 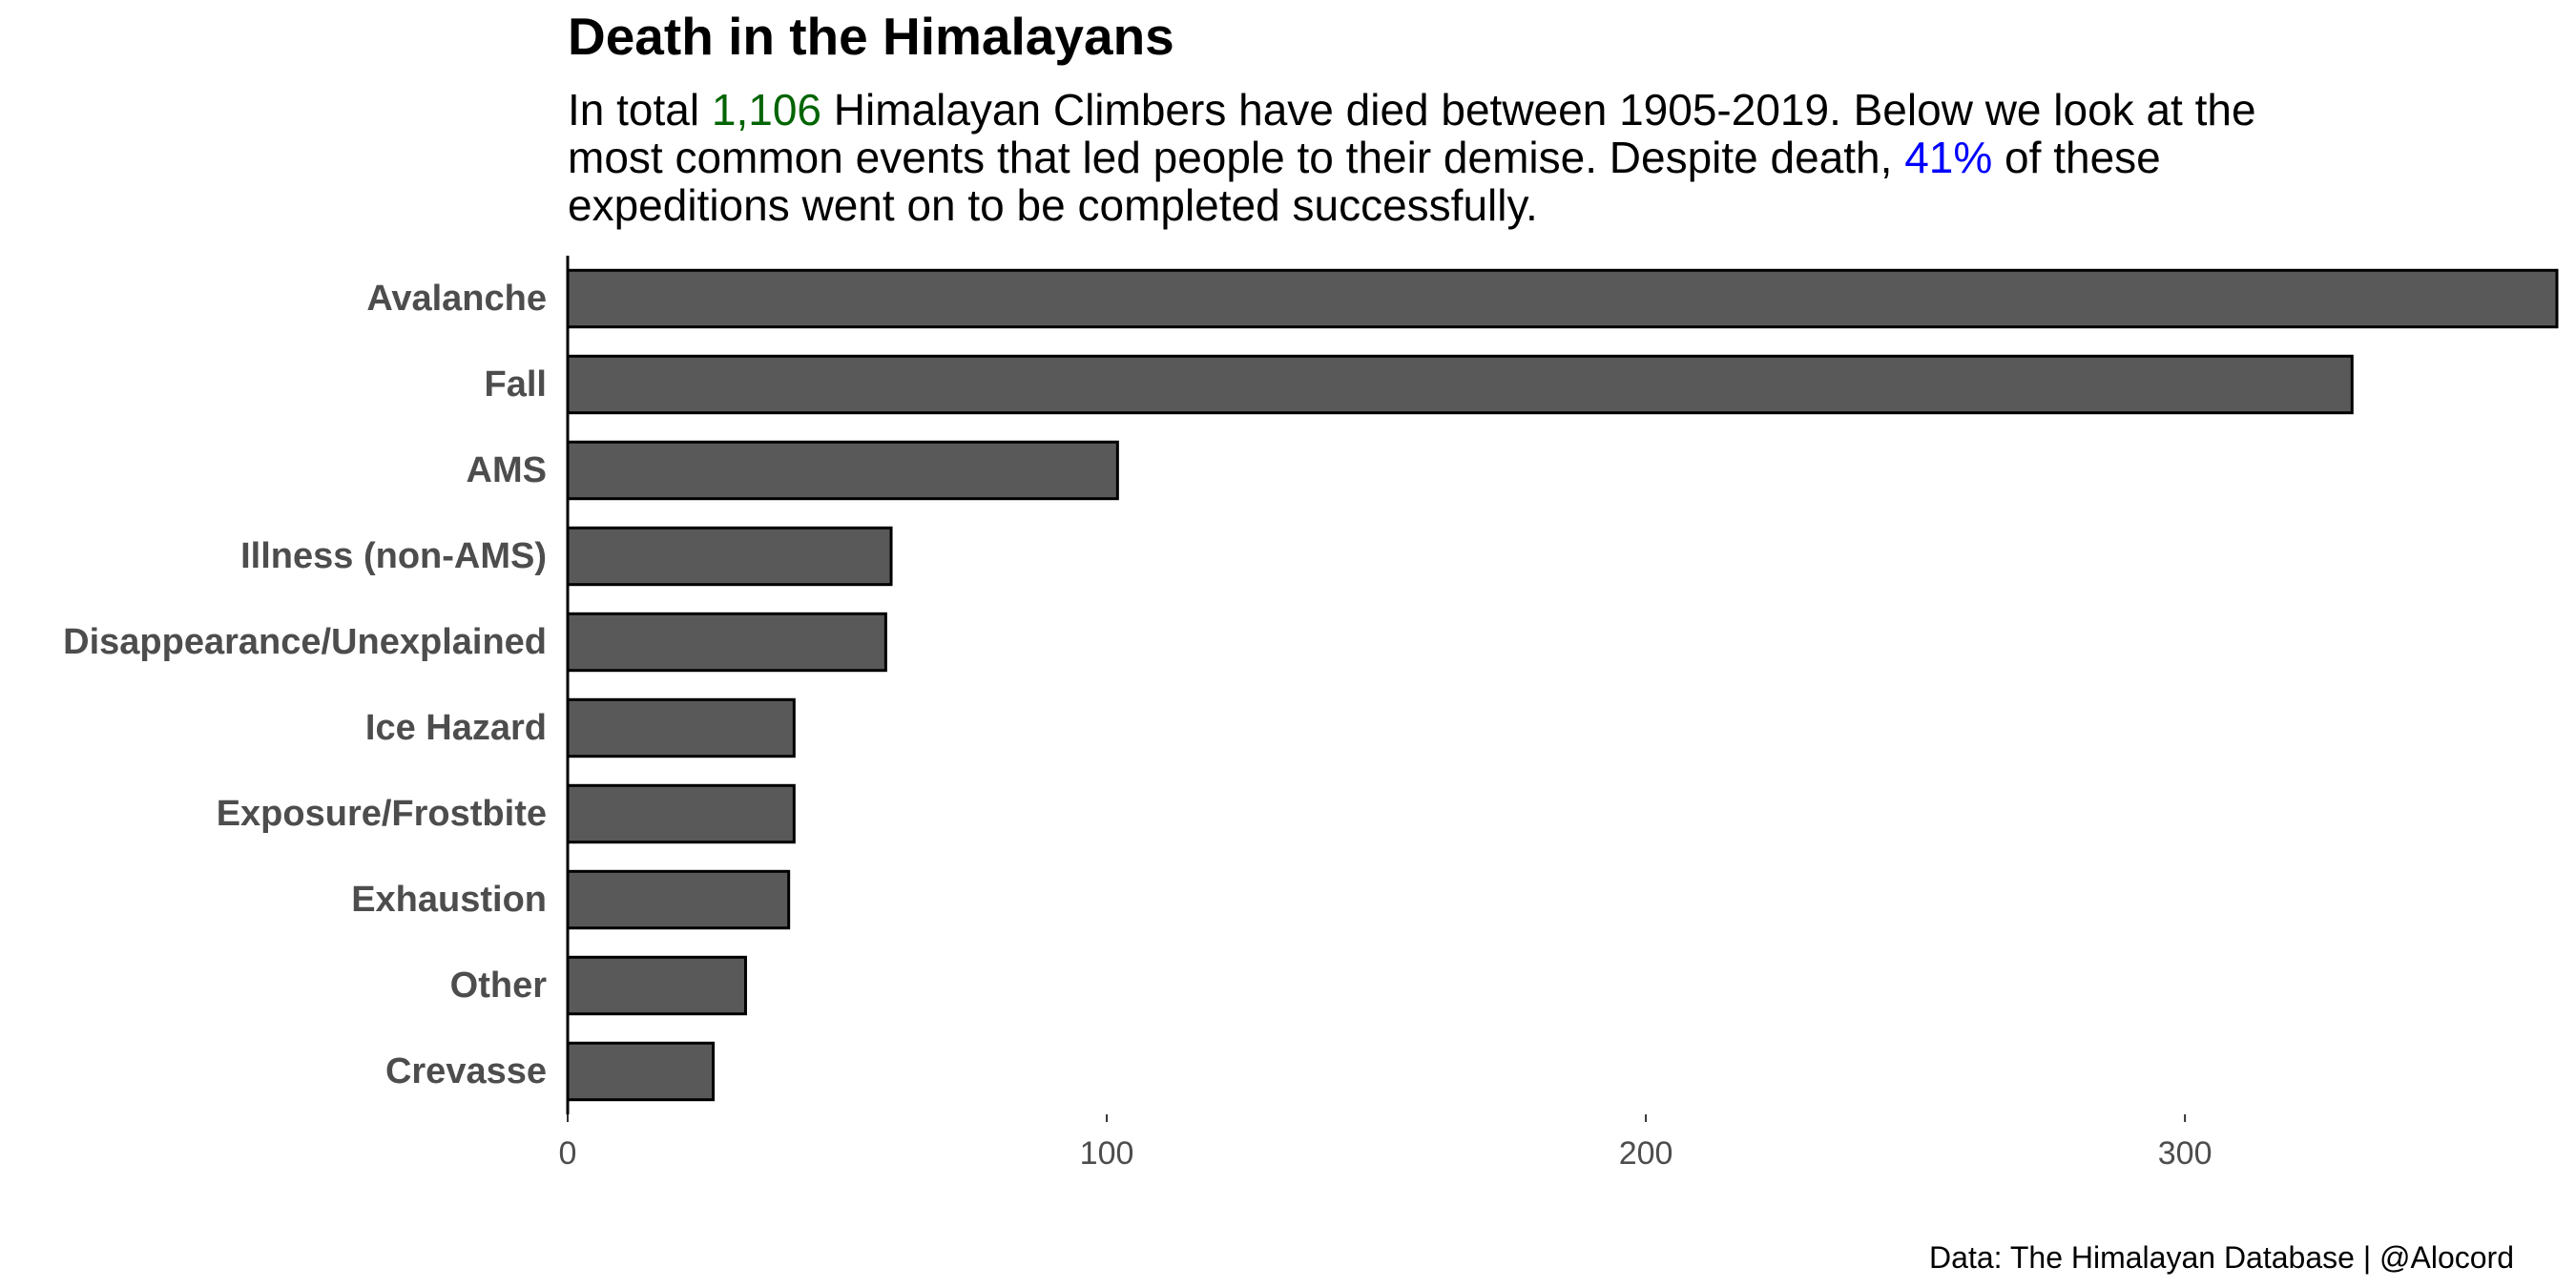 I want to click on bar-exhaustion, so click(x=678, y=899).